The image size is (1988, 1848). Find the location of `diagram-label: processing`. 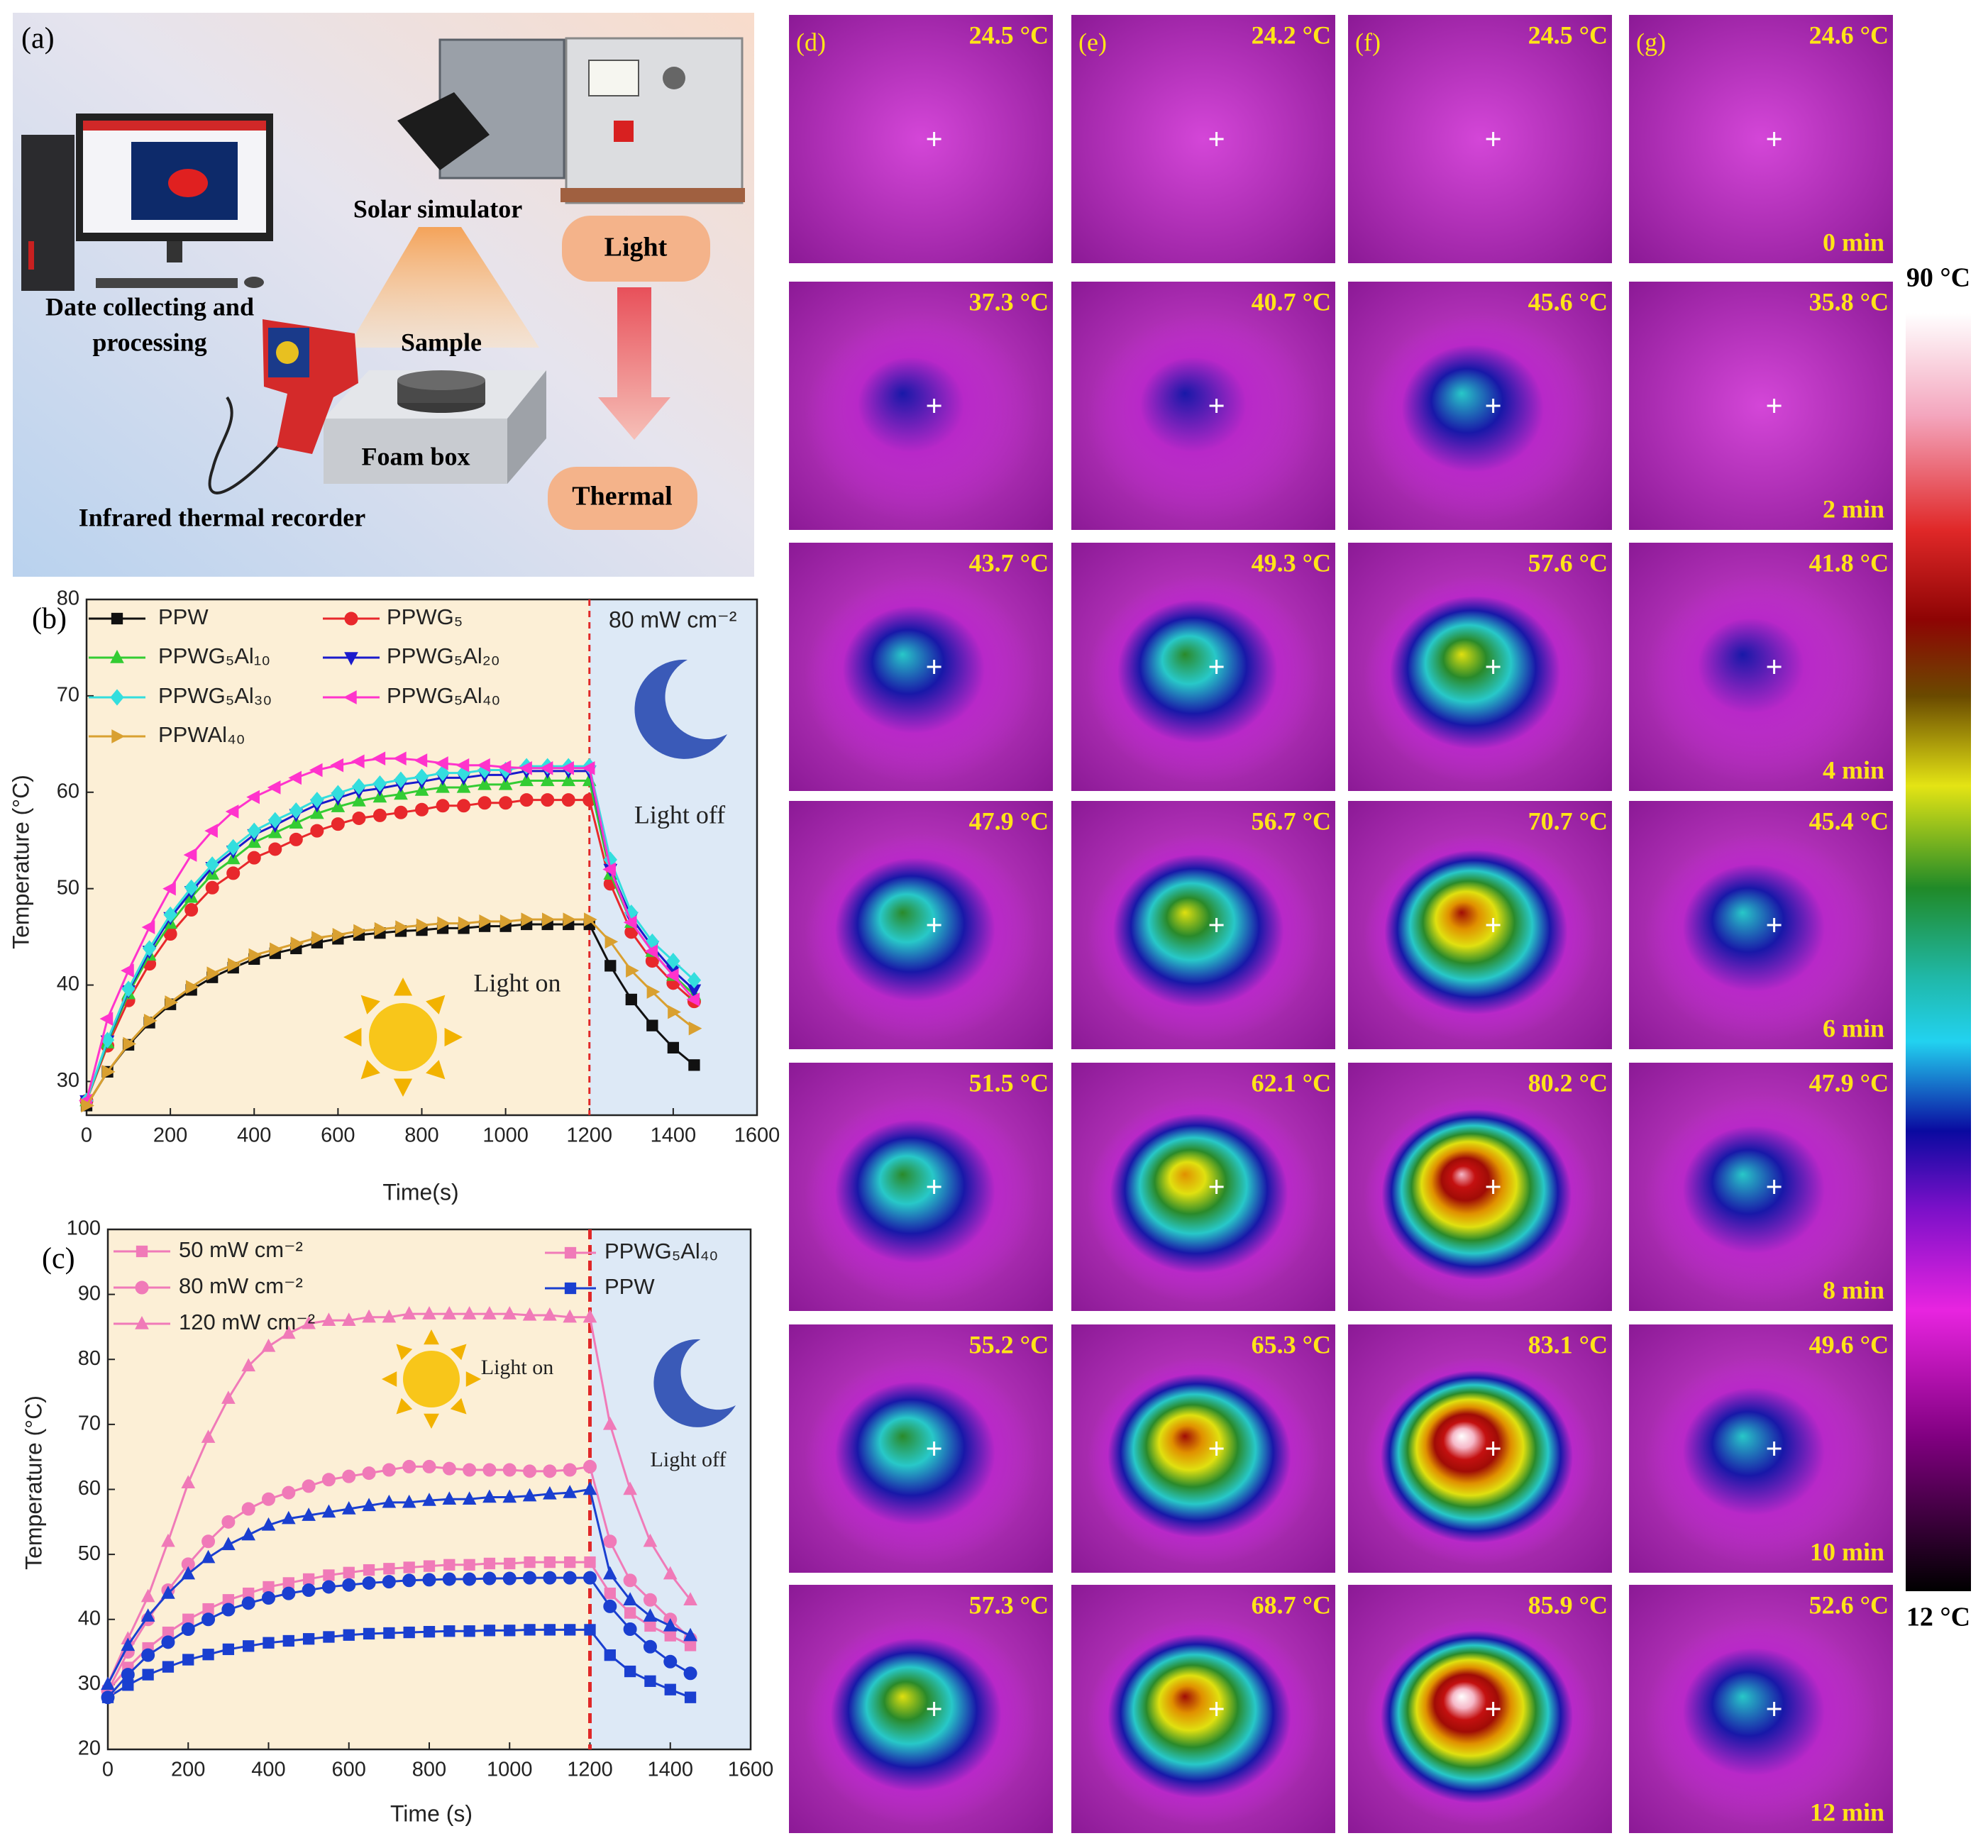

diagram-label: processing is located at coordinates (149, 342).